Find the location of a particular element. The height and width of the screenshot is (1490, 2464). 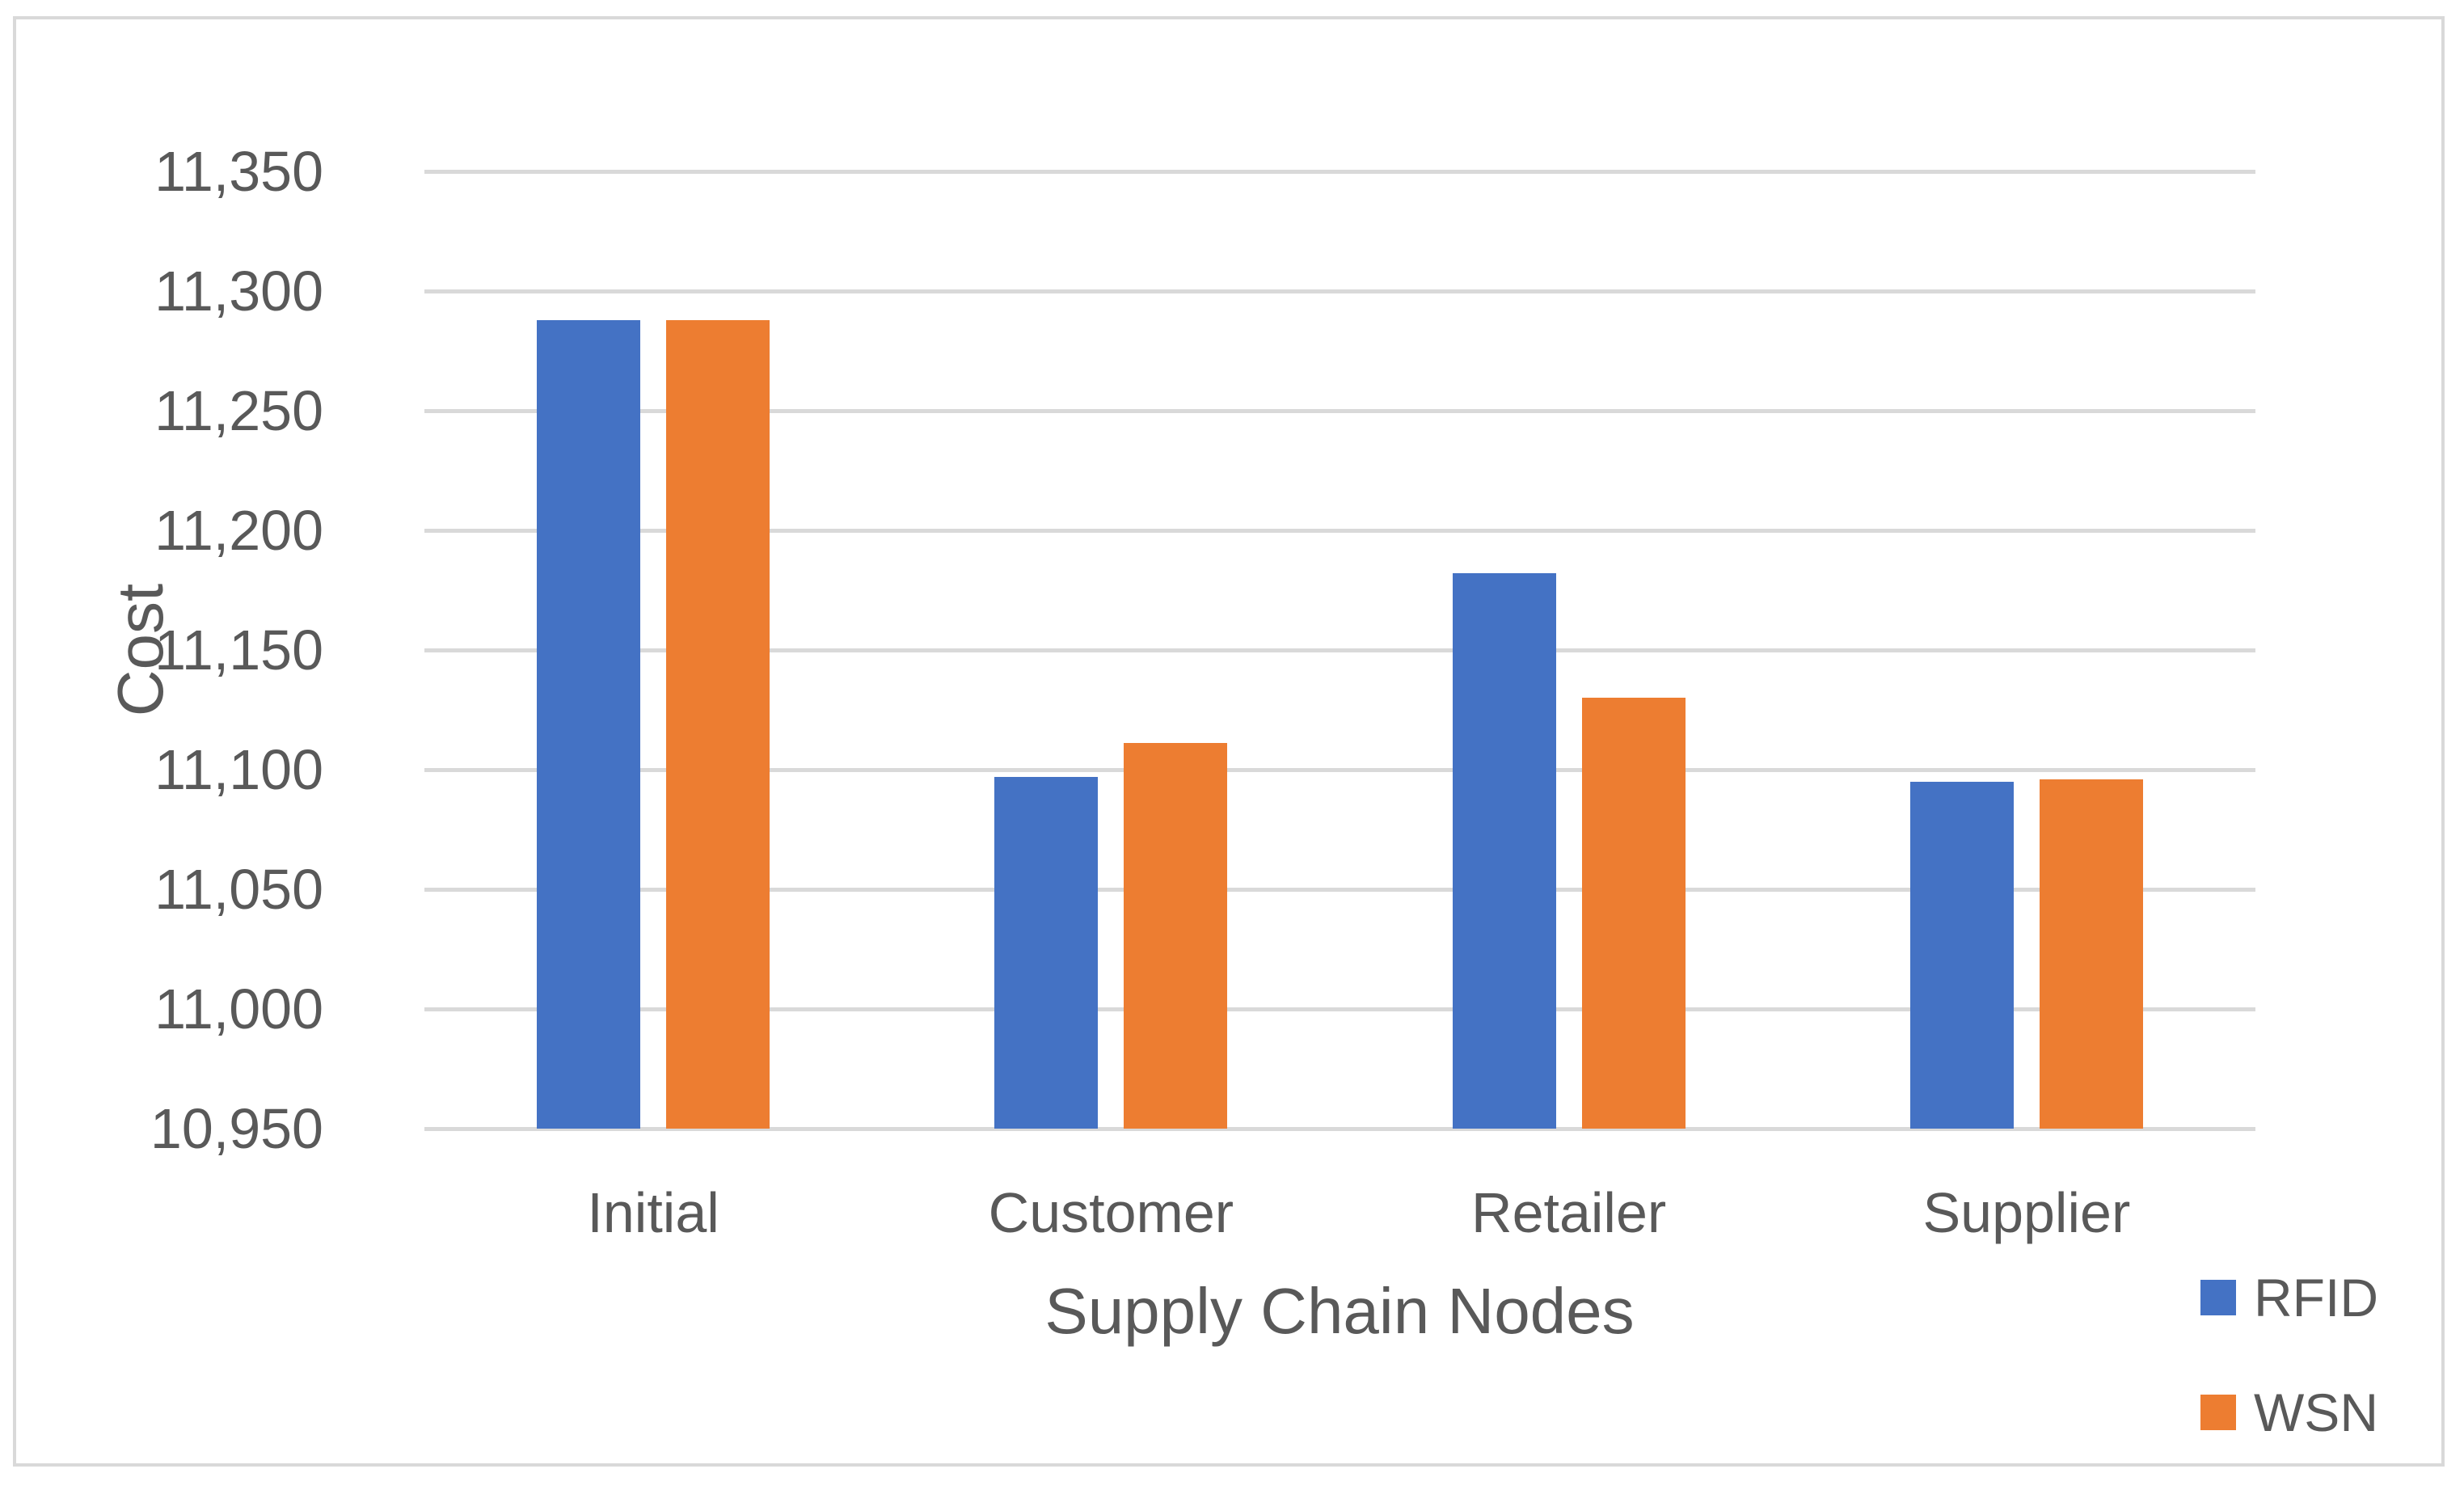

y-tick-label: 11,200 is located at coordinates (239, 530).